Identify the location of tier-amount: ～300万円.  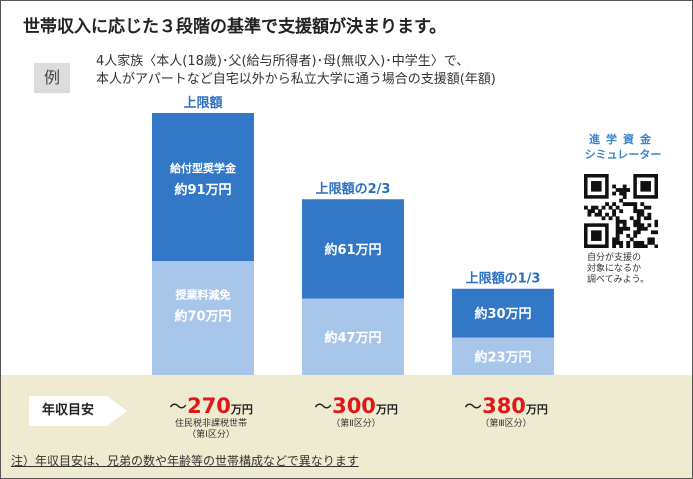
(356, 406).